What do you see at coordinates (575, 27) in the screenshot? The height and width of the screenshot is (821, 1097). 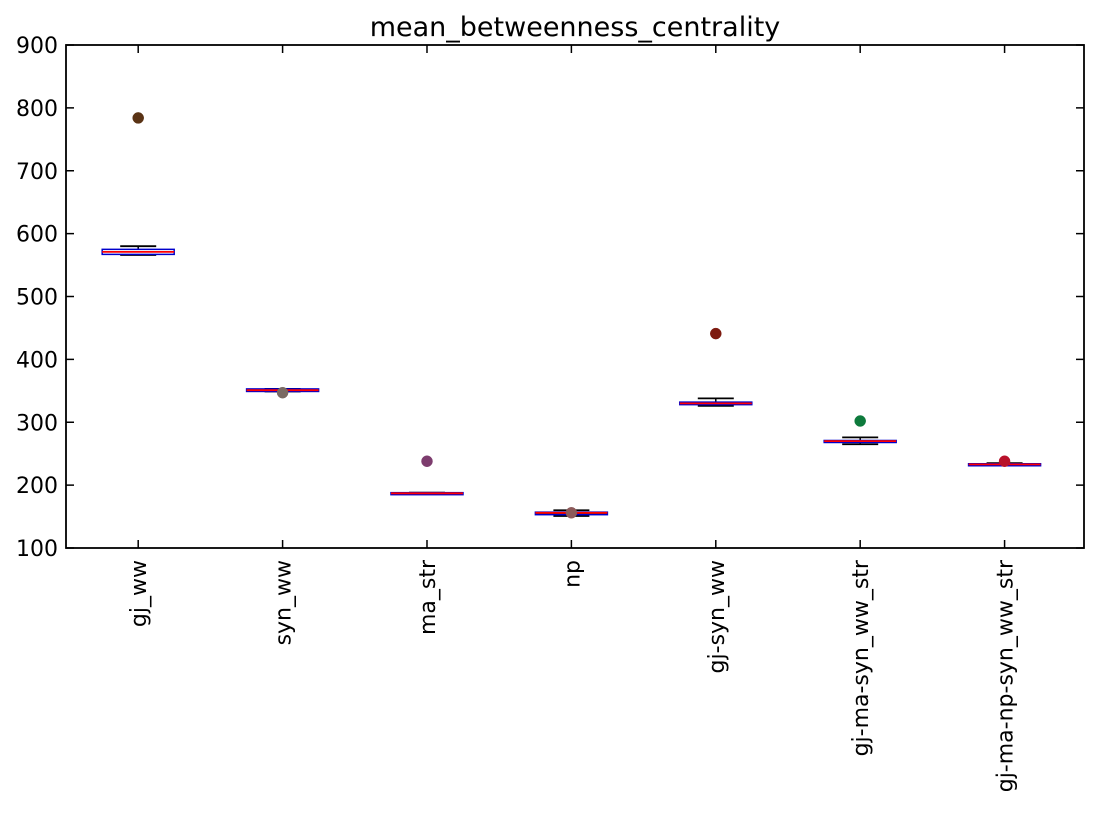 I see `chart-title: mean_betweenness_centrality` at bounding box center [575, 27].